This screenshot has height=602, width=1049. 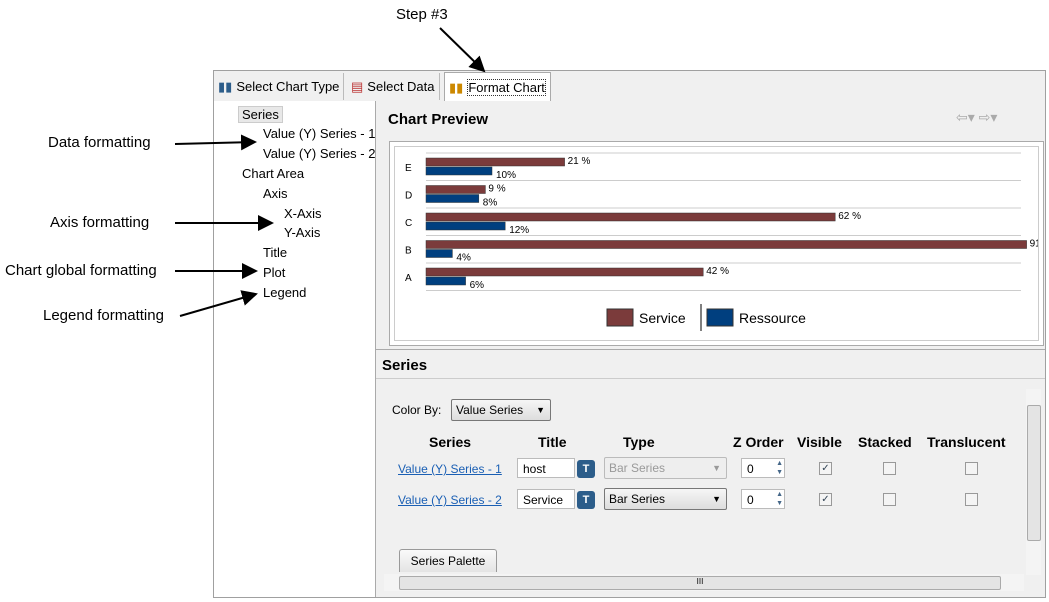 I want to click on chart-preview-title: Chart Preview, so click(x=438, y=119).